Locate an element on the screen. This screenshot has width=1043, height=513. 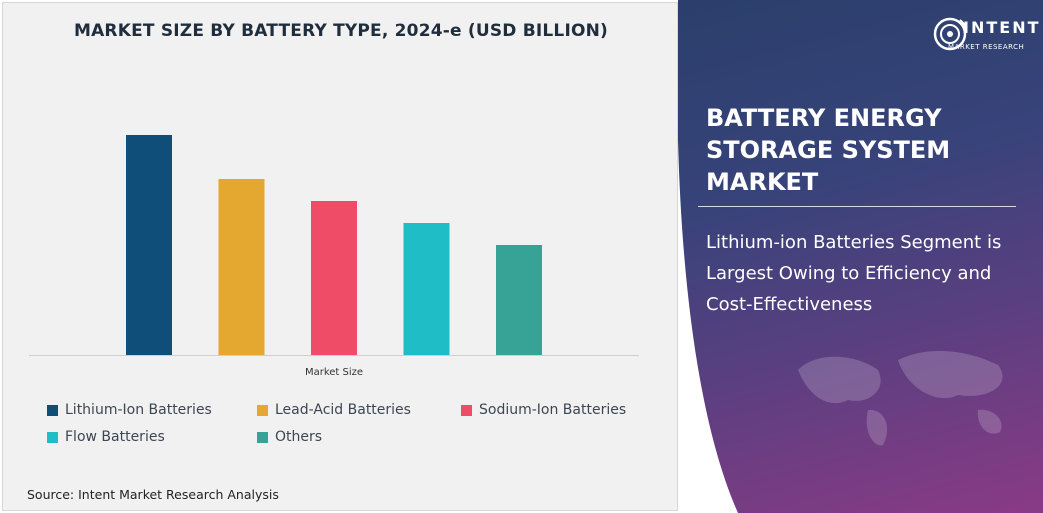
report-title: BATTERY ENERGY STORAGE SYSTEM MARKET is located at coordinates (828, 150).